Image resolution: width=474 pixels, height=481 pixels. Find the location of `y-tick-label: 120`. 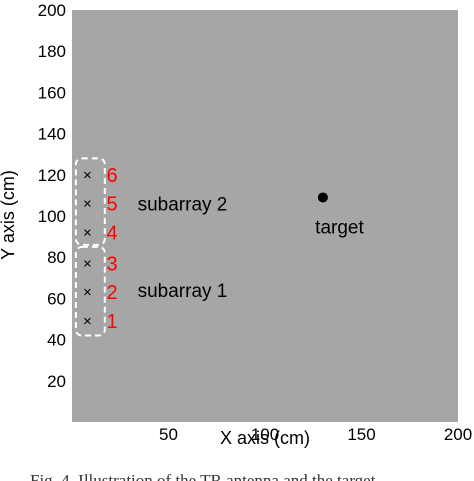

y-tick-label: 120 is located at coordinates (52, 175).